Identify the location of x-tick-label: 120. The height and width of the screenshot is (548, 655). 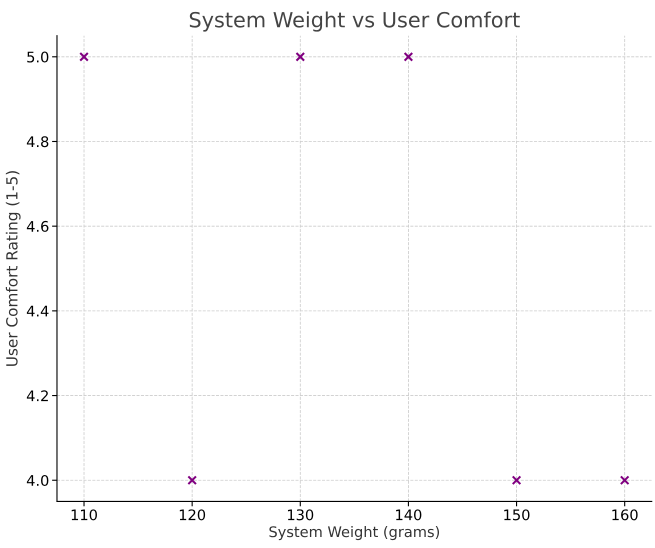
(193, 514).